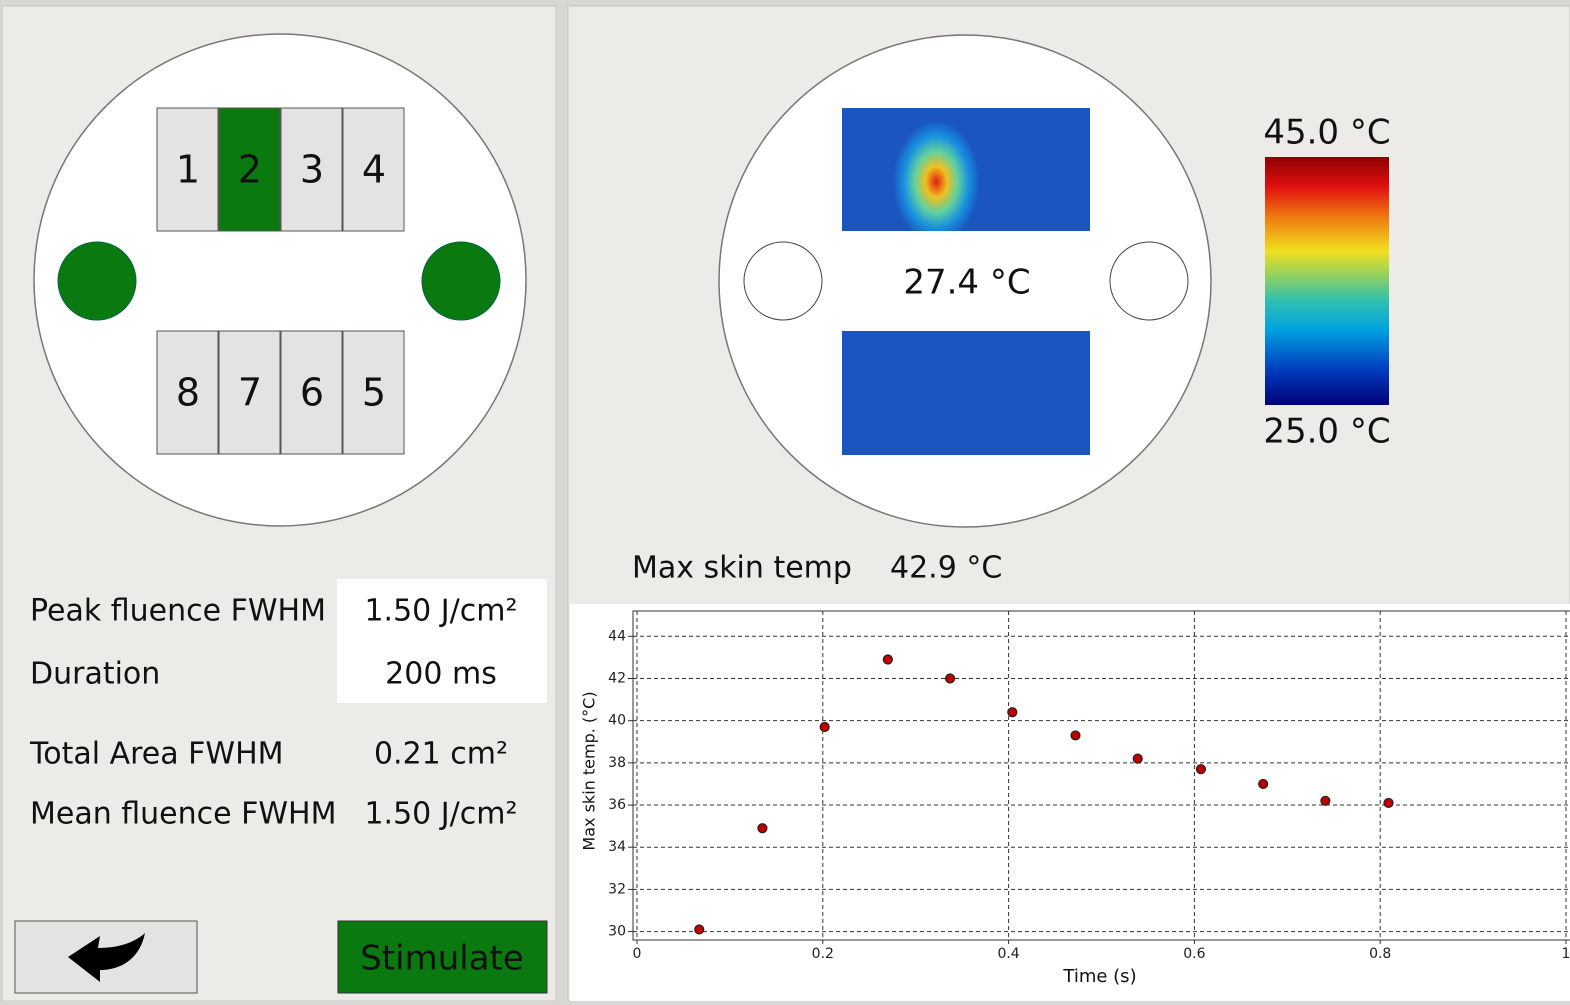  I want to click on y-axis-label: Max skin temp. (°C), so click(589, 770).